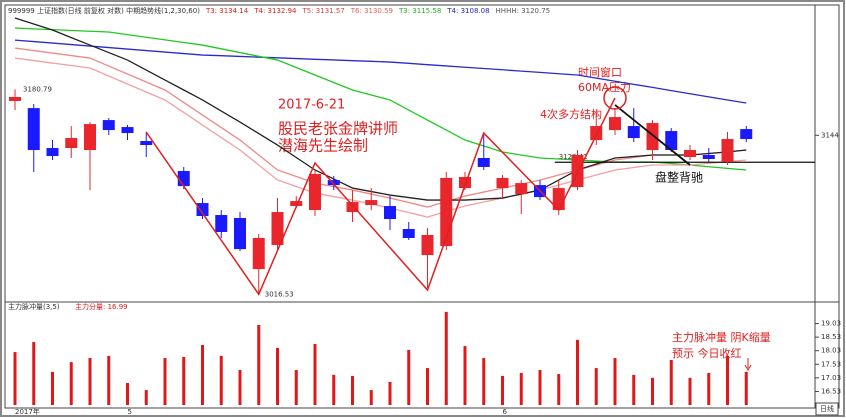 The image size is (846, 418). I want to click on period-box, so click(827, 409).